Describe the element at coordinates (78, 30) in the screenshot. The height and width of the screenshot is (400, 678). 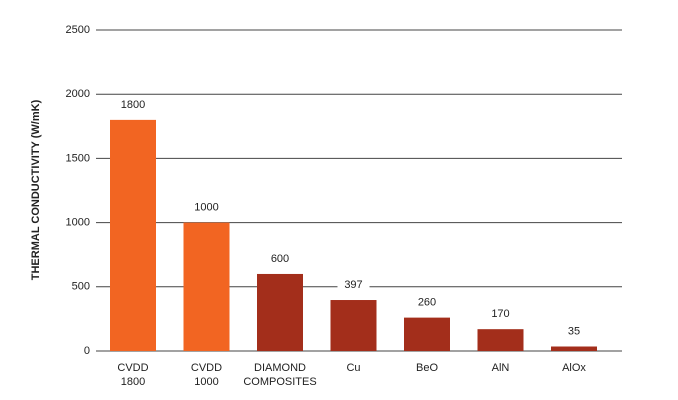
I see `y-tick-label: 2500` at that location.